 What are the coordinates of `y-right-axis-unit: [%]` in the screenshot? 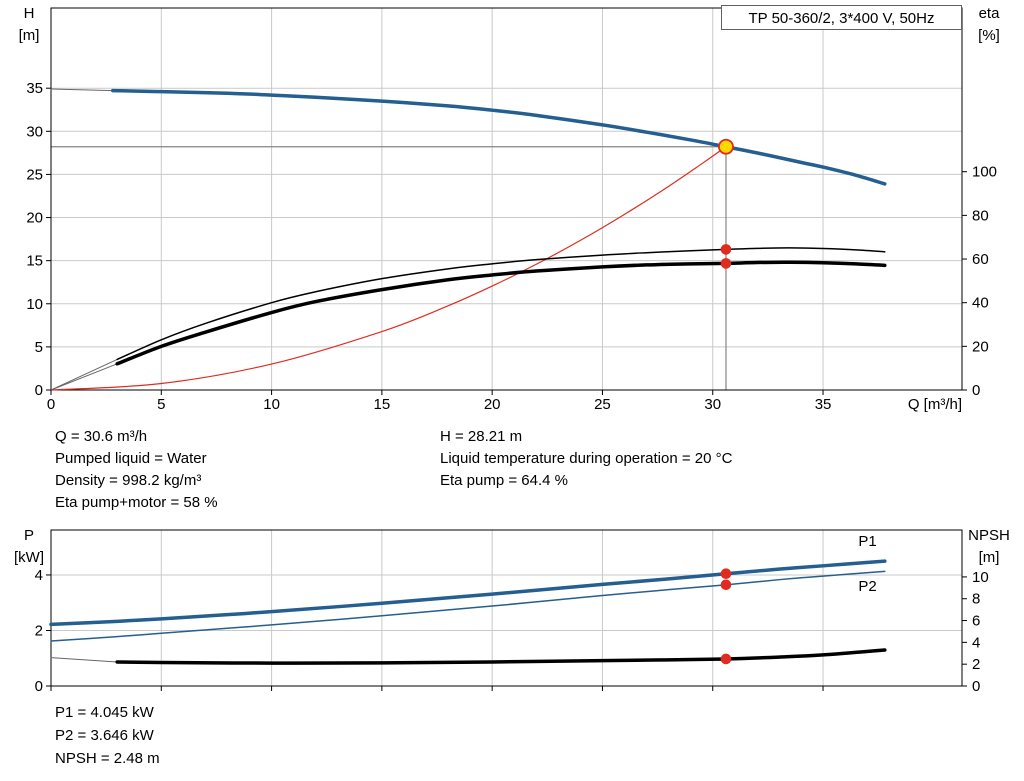 It's located at (989, 35).